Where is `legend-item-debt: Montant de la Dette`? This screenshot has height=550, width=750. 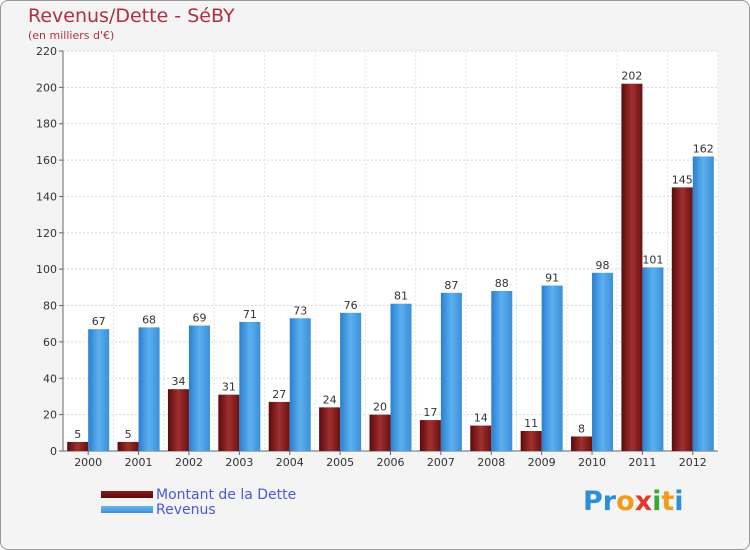 legend-item-debt: Montant de la Dette is located at coordinates (199, 494).